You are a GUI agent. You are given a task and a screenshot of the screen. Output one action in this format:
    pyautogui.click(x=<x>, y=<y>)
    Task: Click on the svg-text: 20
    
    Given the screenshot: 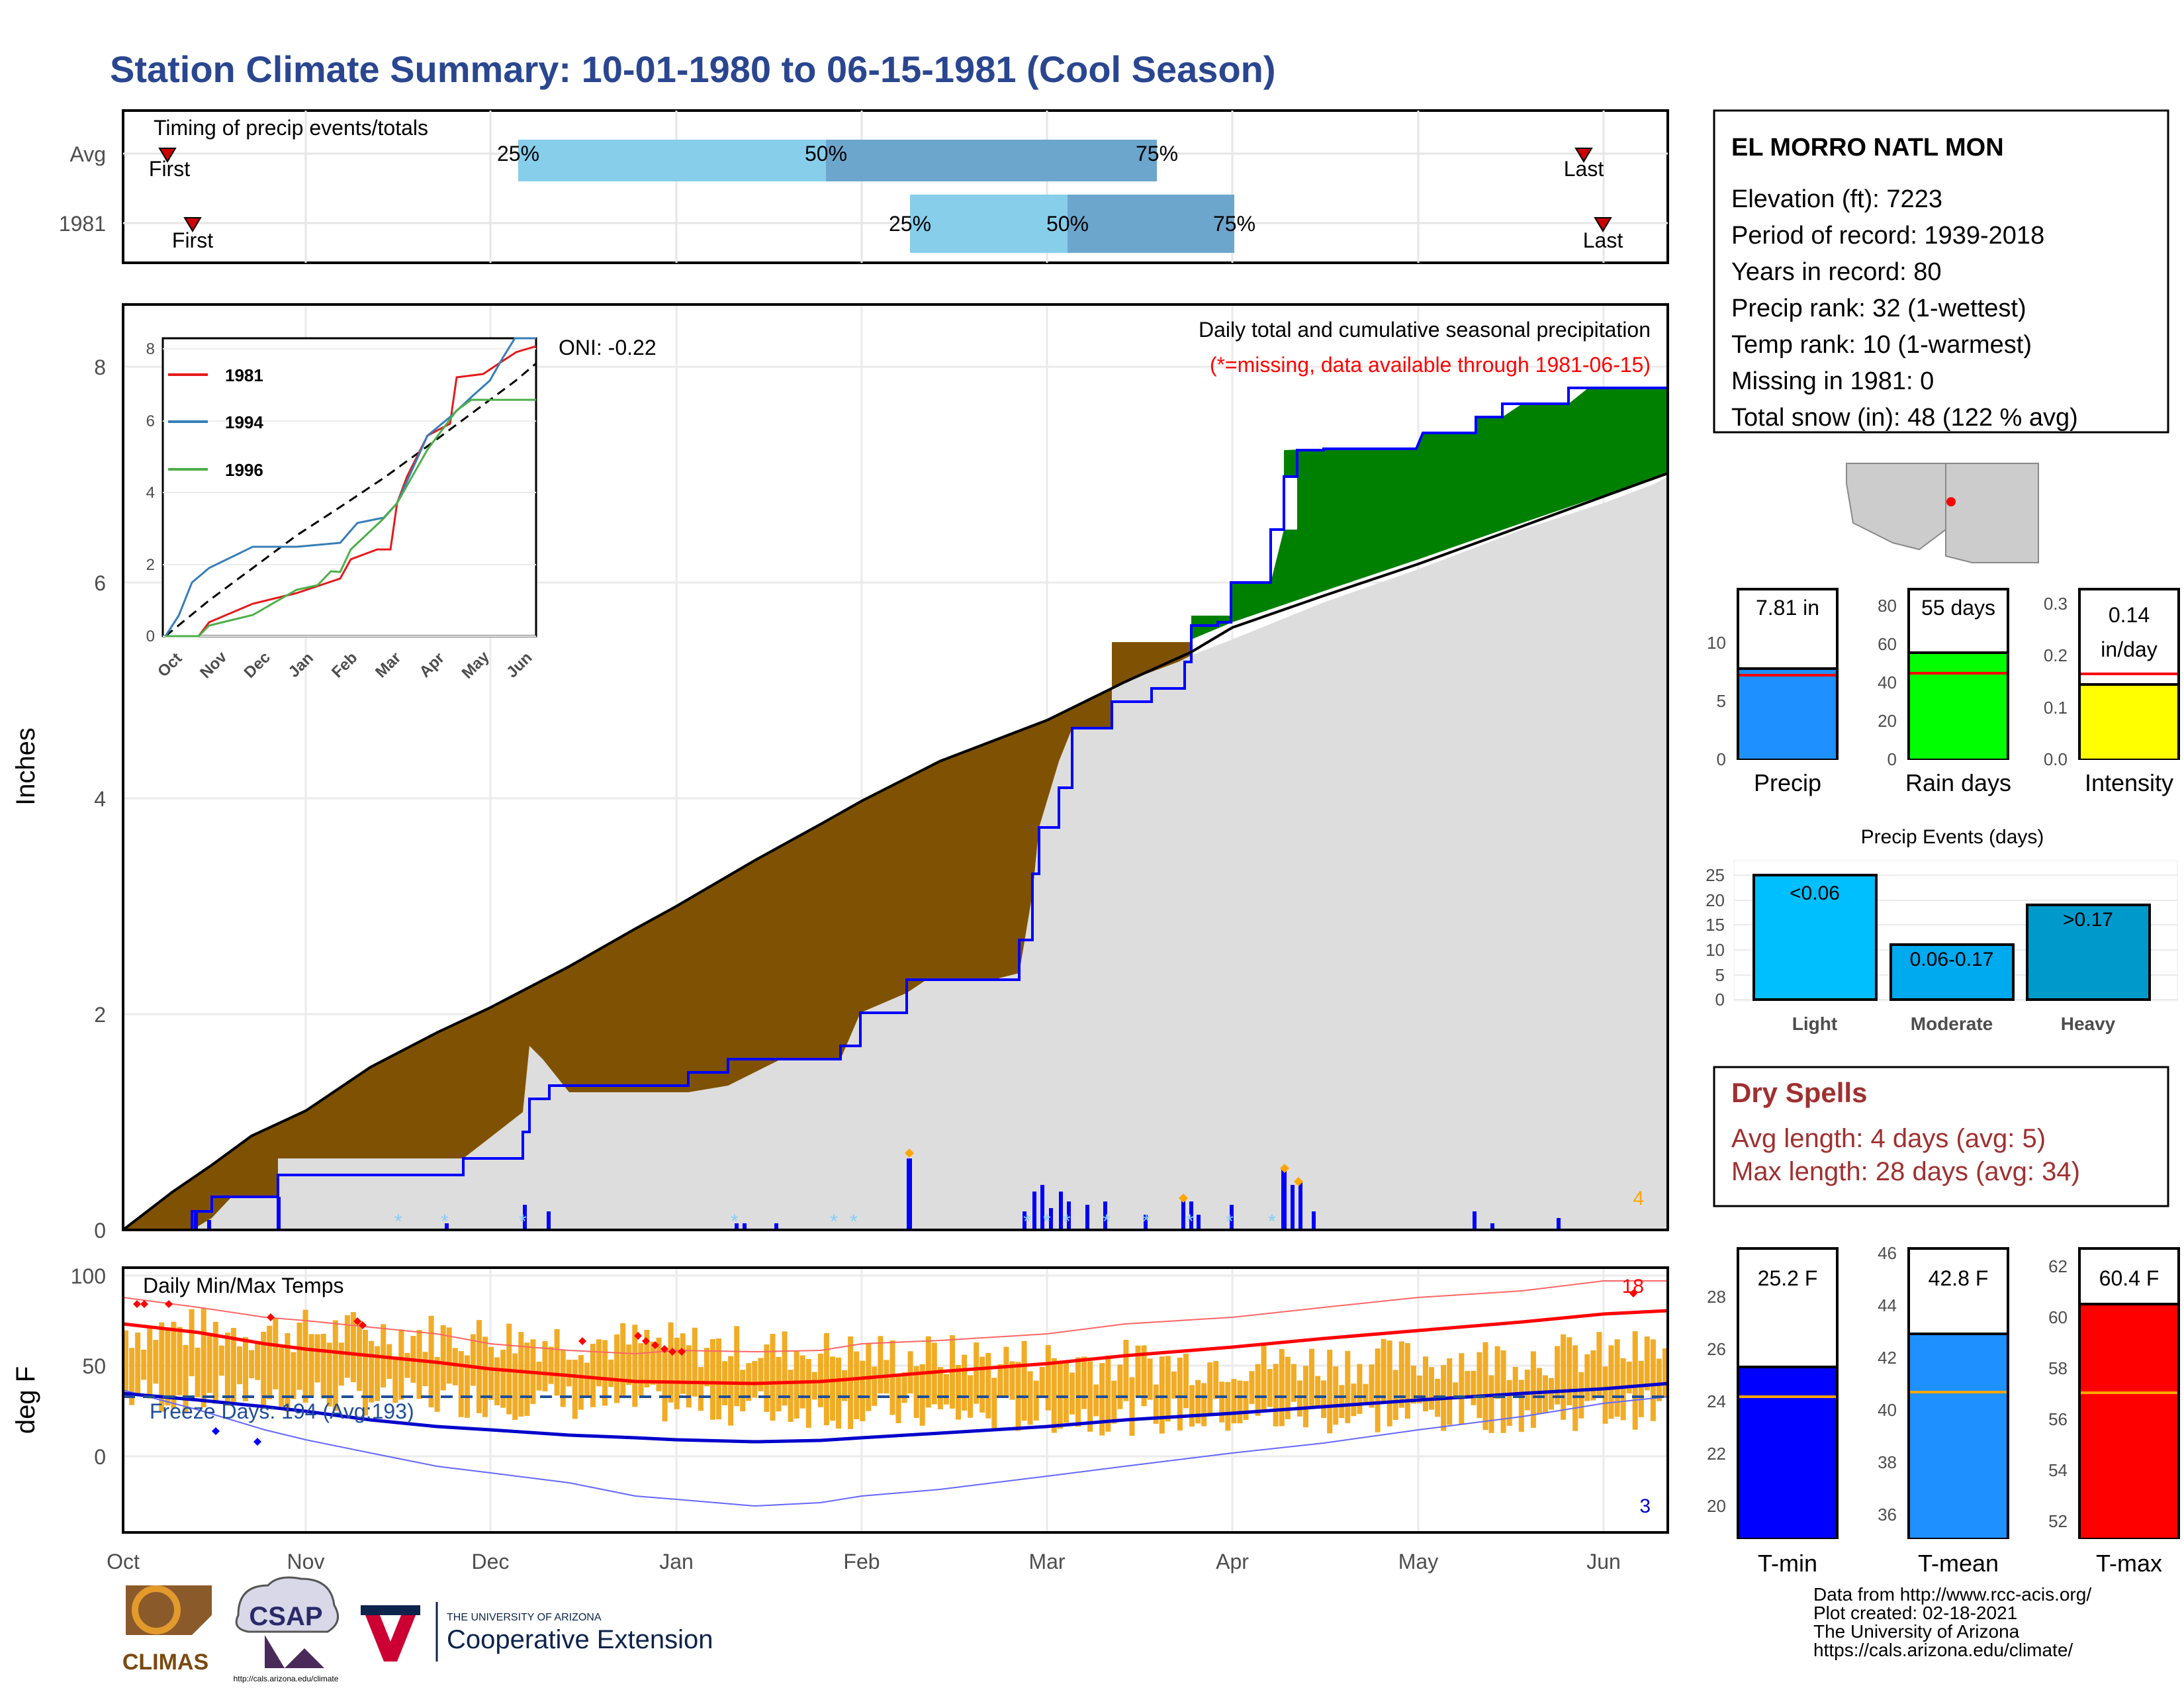 What is the action you would take?
    pyautogui.click(x=1716, y=1506)
    